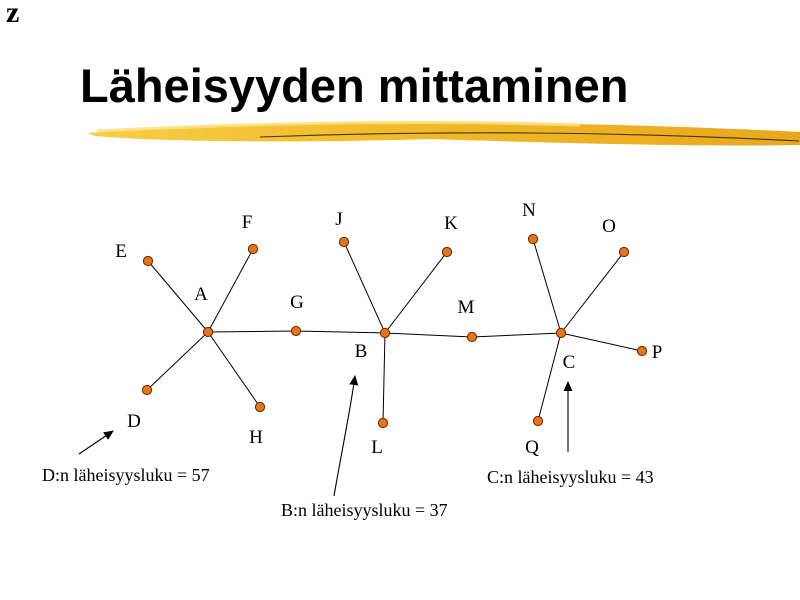 This screenshot has width=800, height=600. I want to click on edge-a-e, so click(178, 296).